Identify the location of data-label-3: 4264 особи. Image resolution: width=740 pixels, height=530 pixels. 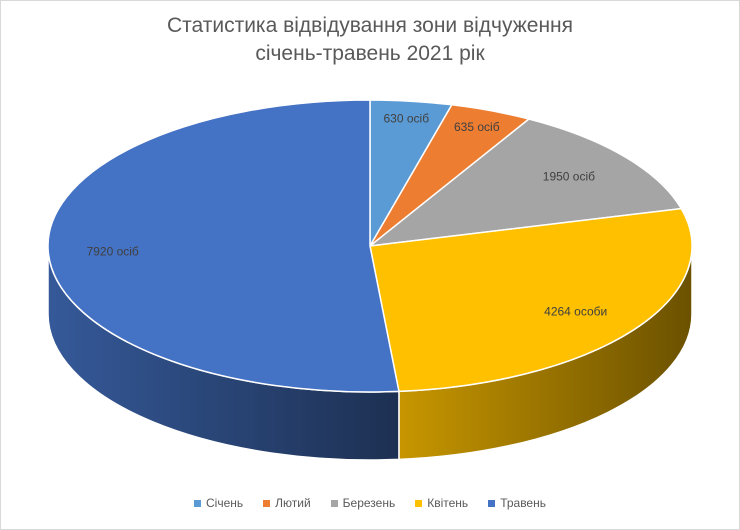
(575, 311).